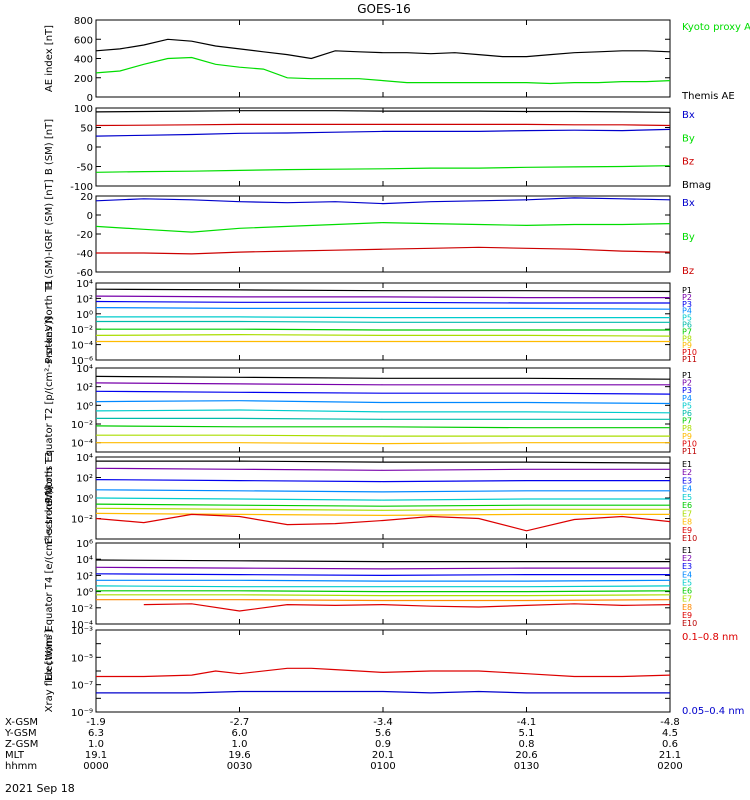 Image resolution: width=750 pixels, height=800 pixels. What do you see at coordinates (49, 233) in the screenshot?
I see `y-axis-label: B (SM)-IGRF (SM) [nT]` at bounding box center [49, 233].